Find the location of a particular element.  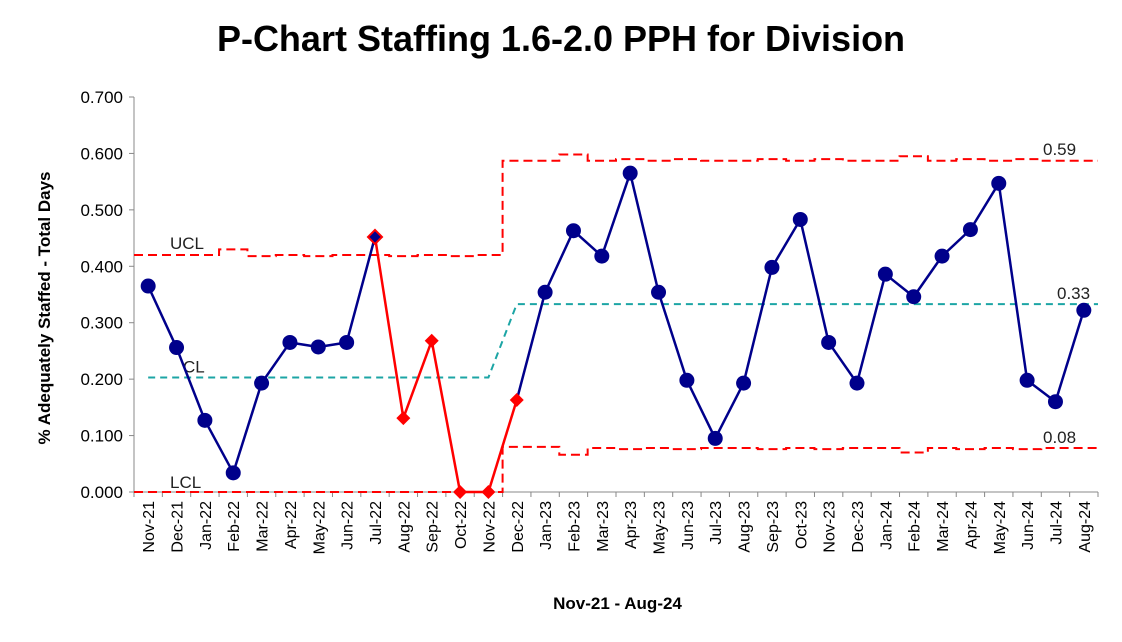

x-tick-label: Apr-23 is located at coordinates (631, 525).